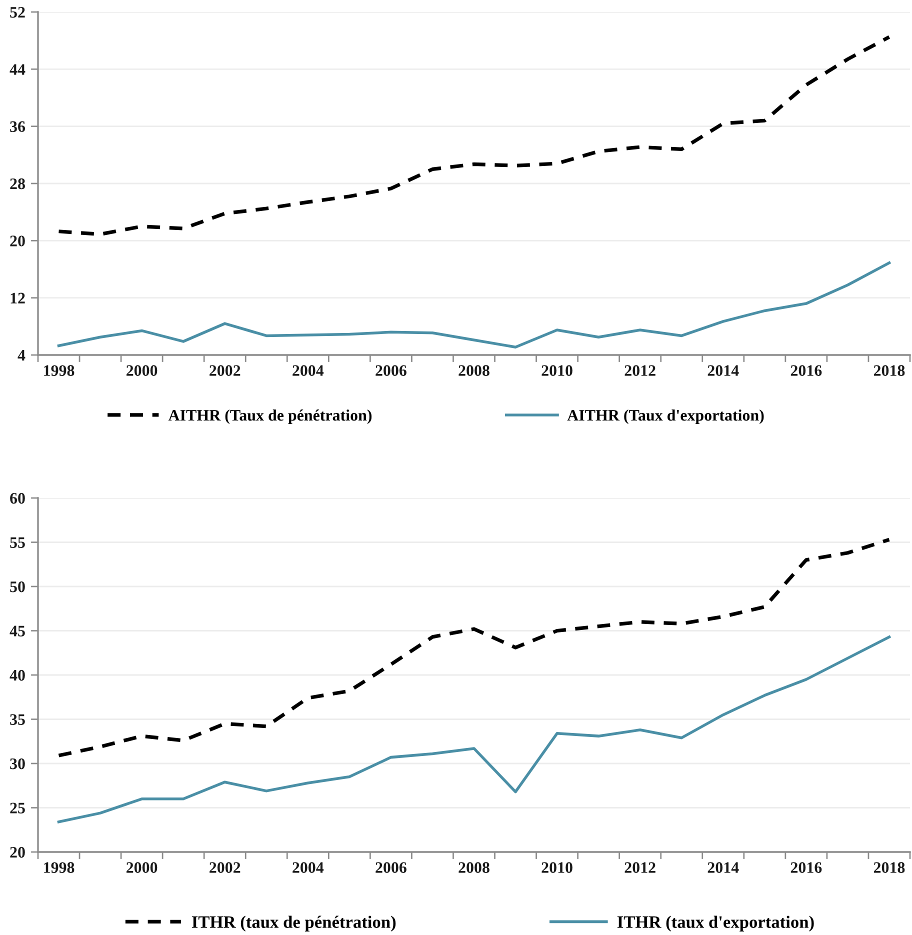  I want to click on y-tick-label: 52, so click(17, 12).